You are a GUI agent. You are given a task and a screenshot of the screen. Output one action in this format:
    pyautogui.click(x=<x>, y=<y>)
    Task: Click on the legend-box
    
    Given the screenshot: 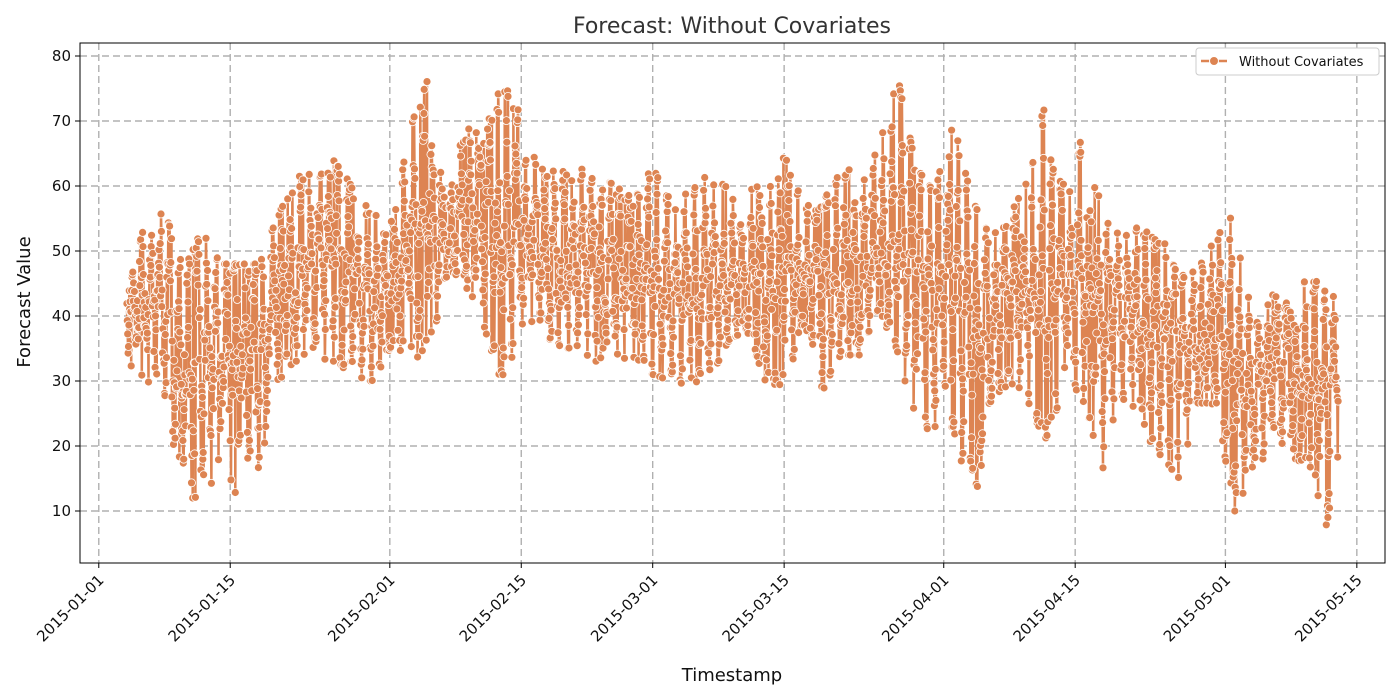 What is the action you would take?
    pyautogui.click(x=1287, y=61)
    